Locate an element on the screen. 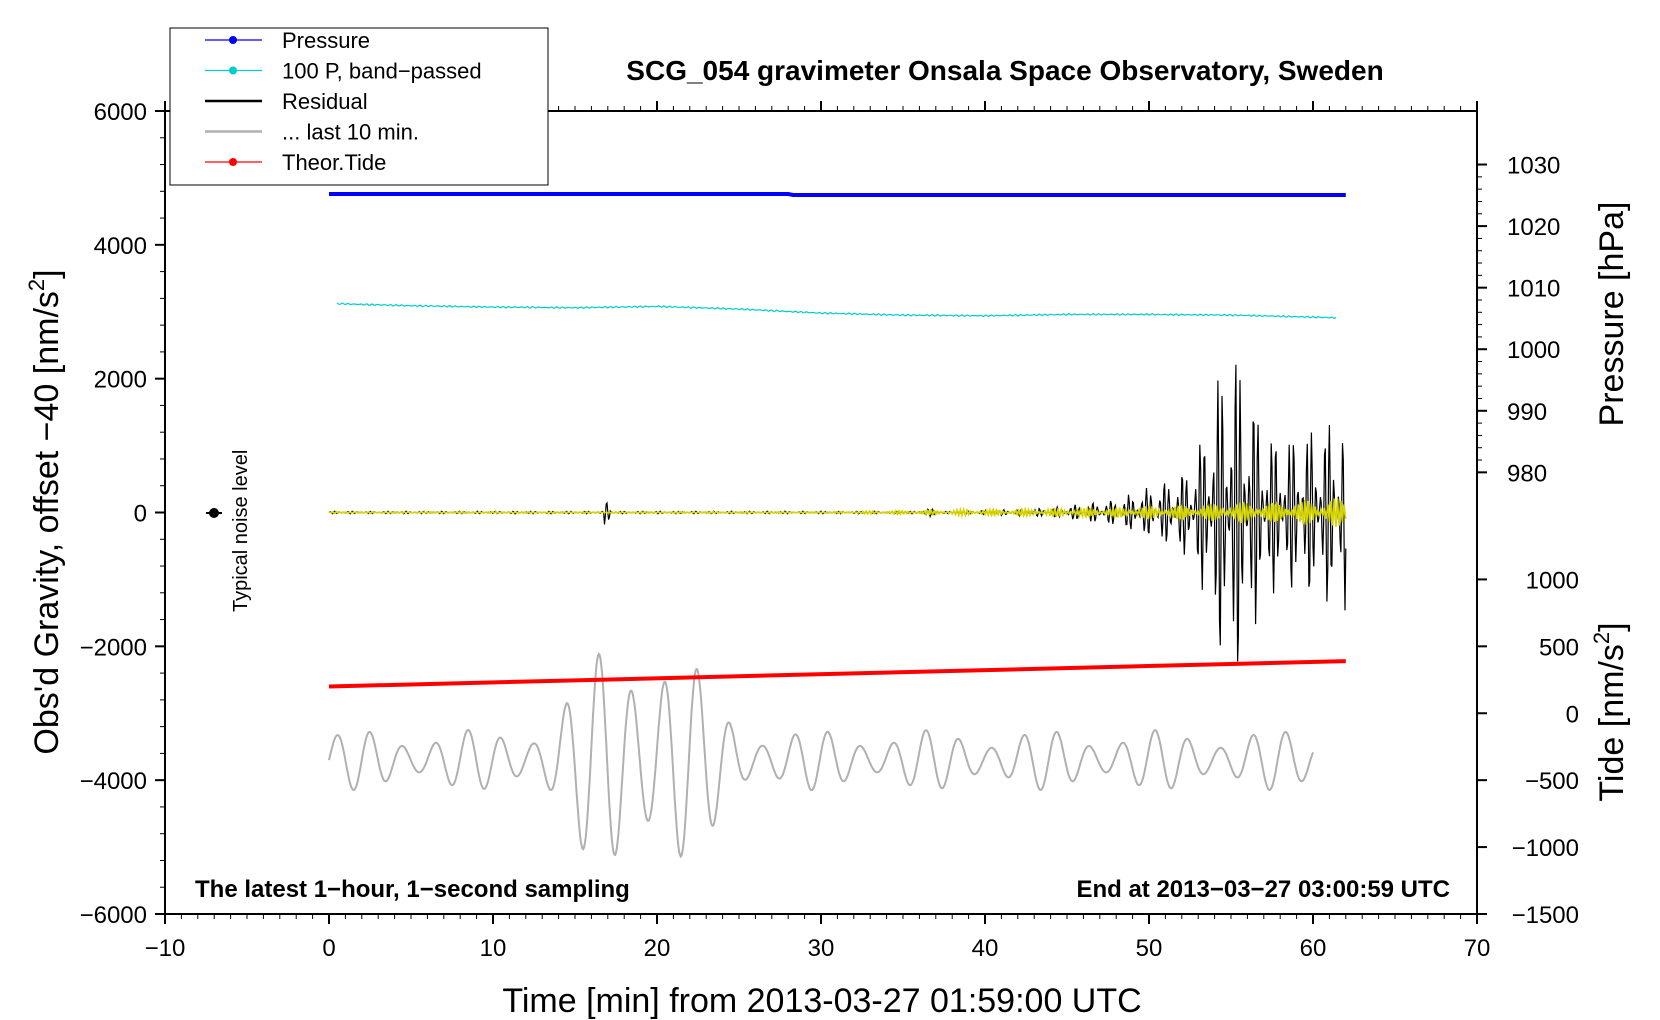 This screenshot has height=1020, width=1660. tide-tick-label: −500 is located at coordinates (1552, 781).